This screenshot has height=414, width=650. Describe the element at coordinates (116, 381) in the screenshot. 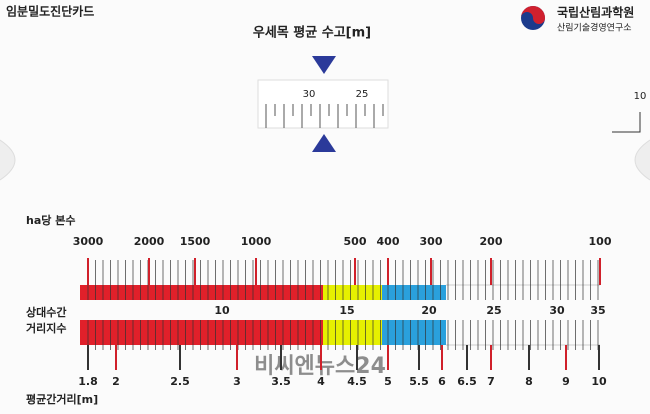

I see `mean-spacing-label: 2` at that location.